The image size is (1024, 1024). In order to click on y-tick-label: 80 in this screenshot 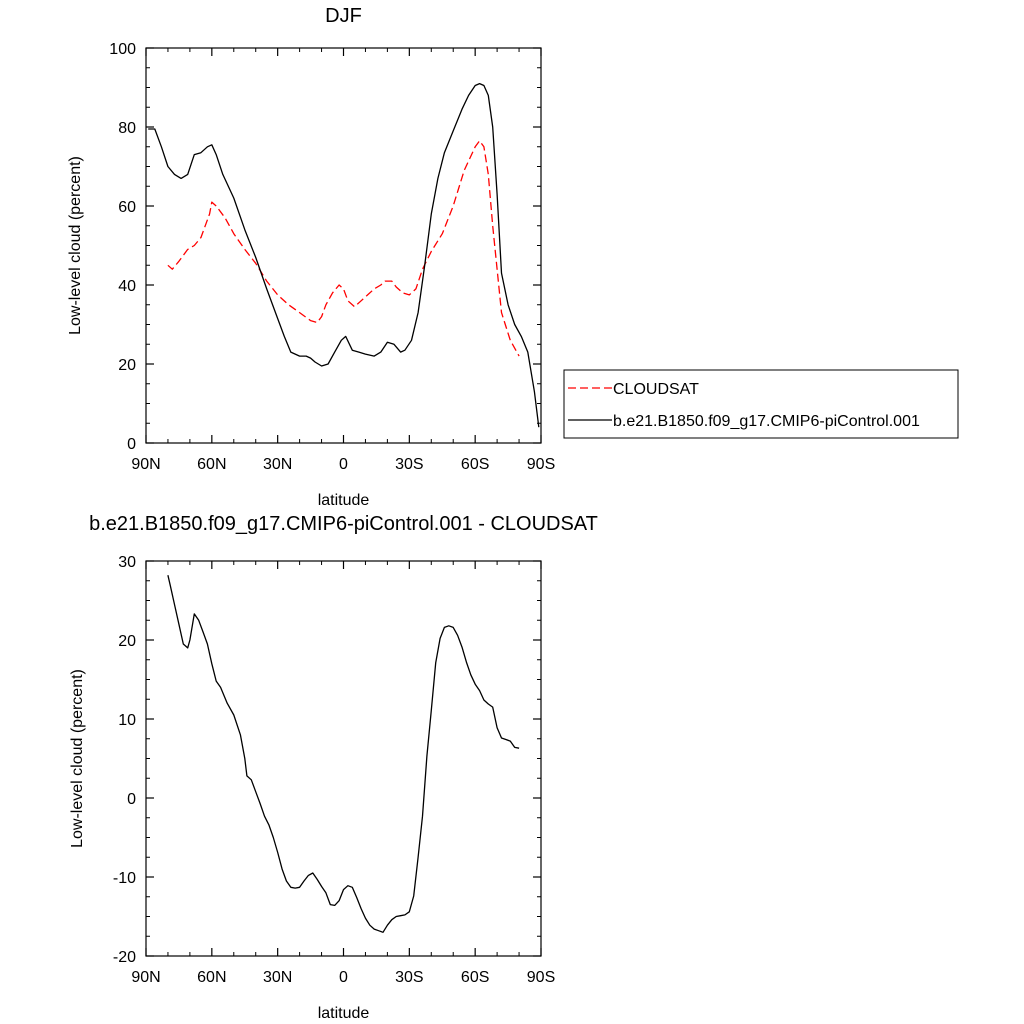, I will do `click(127, 128)`.